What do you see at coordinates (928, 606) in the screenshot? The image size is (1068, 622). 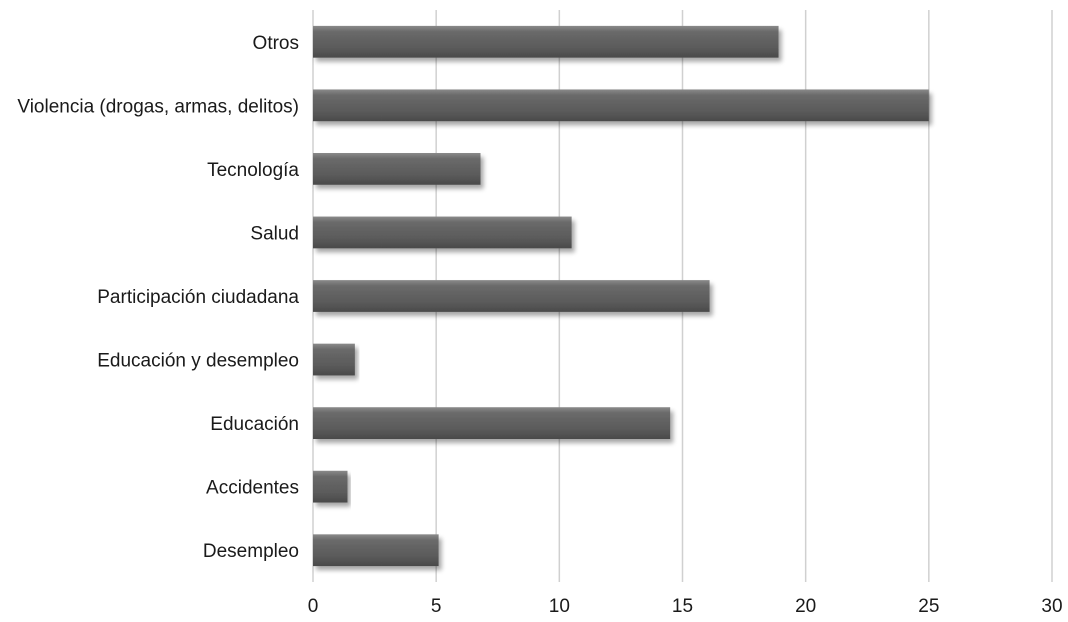 I see `x-tick-label: 25` at bounding box center [928, 606].